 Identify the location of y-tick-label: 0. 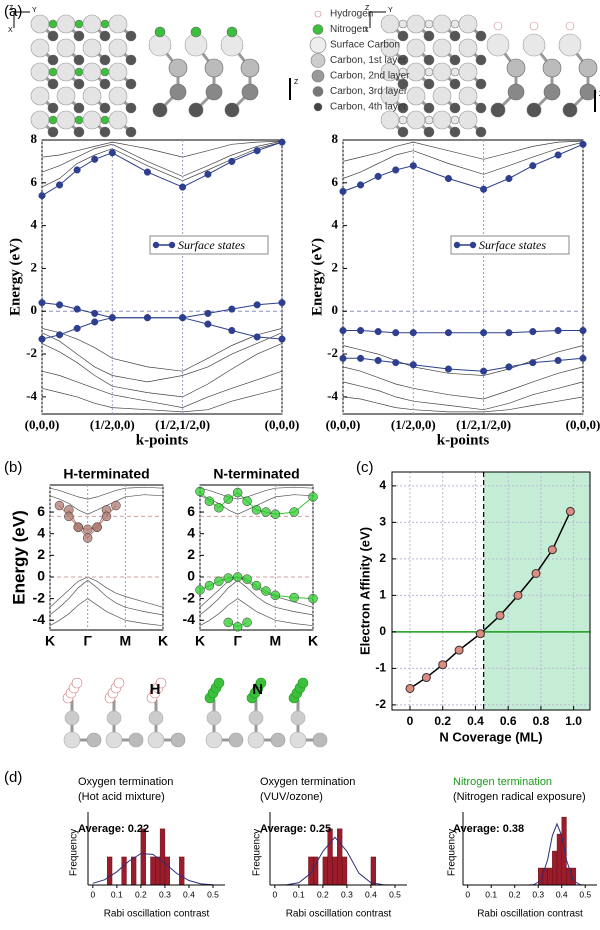
(34, 309).